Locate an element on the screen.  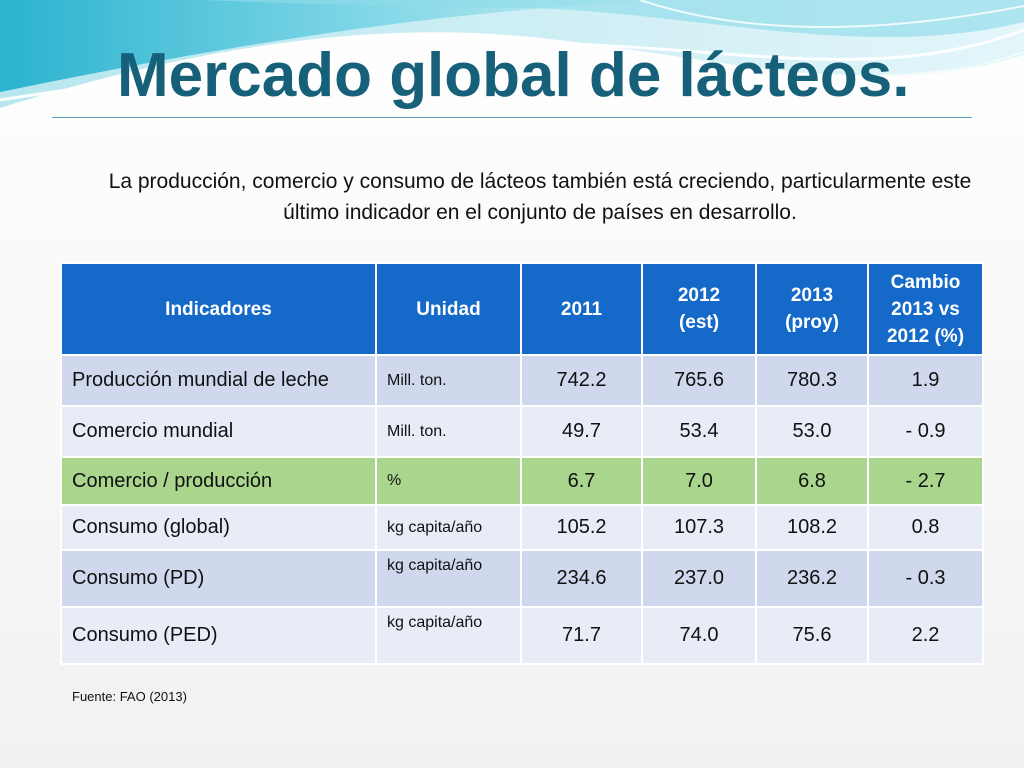
cell-indicator: Producción mundial de leche is located at coordinates (218, 380).